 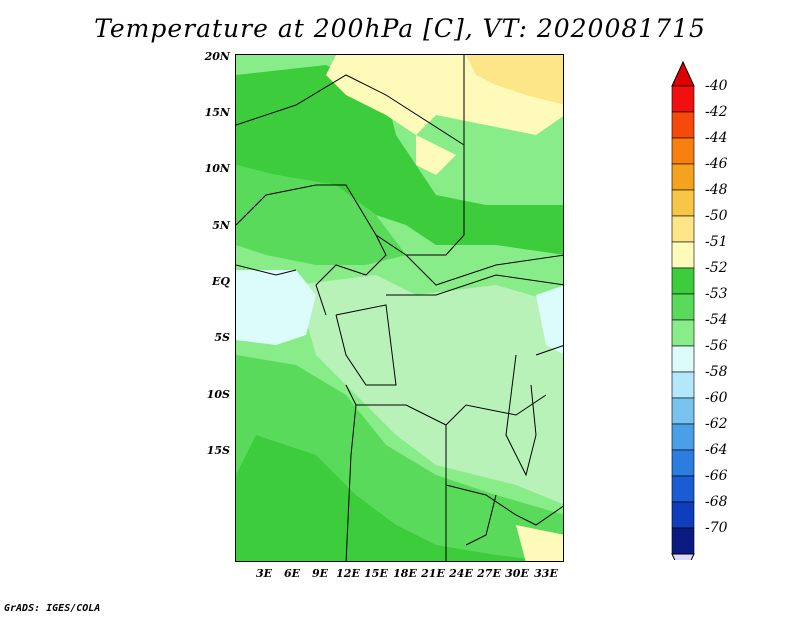 I want to click on legend-label: -52, so click(x=716, y=268).